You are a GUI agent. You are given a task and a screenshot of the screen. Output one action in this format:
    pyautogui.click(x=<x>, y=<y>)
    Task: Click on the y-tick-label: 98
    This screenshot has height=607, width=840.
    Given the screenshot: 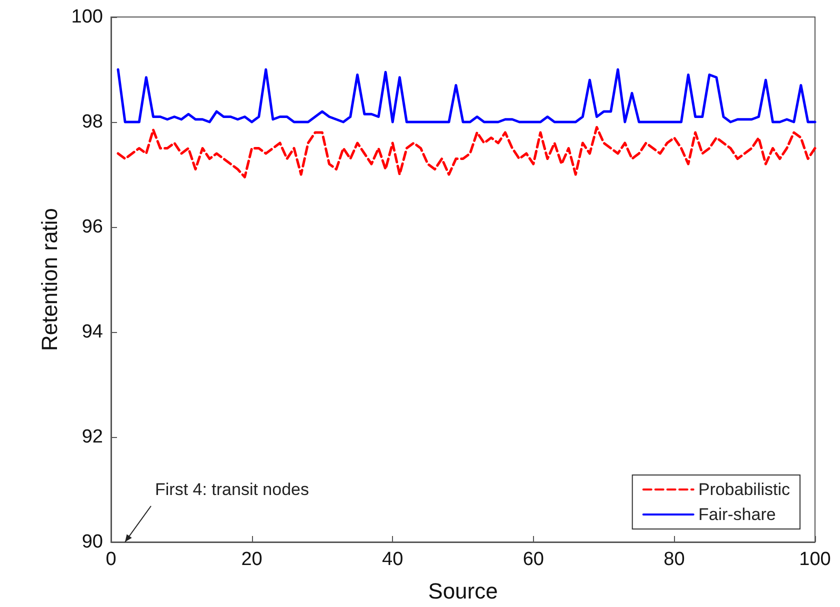 What is the action you would take?
    pyautogui.click(x=92, y=122)
    